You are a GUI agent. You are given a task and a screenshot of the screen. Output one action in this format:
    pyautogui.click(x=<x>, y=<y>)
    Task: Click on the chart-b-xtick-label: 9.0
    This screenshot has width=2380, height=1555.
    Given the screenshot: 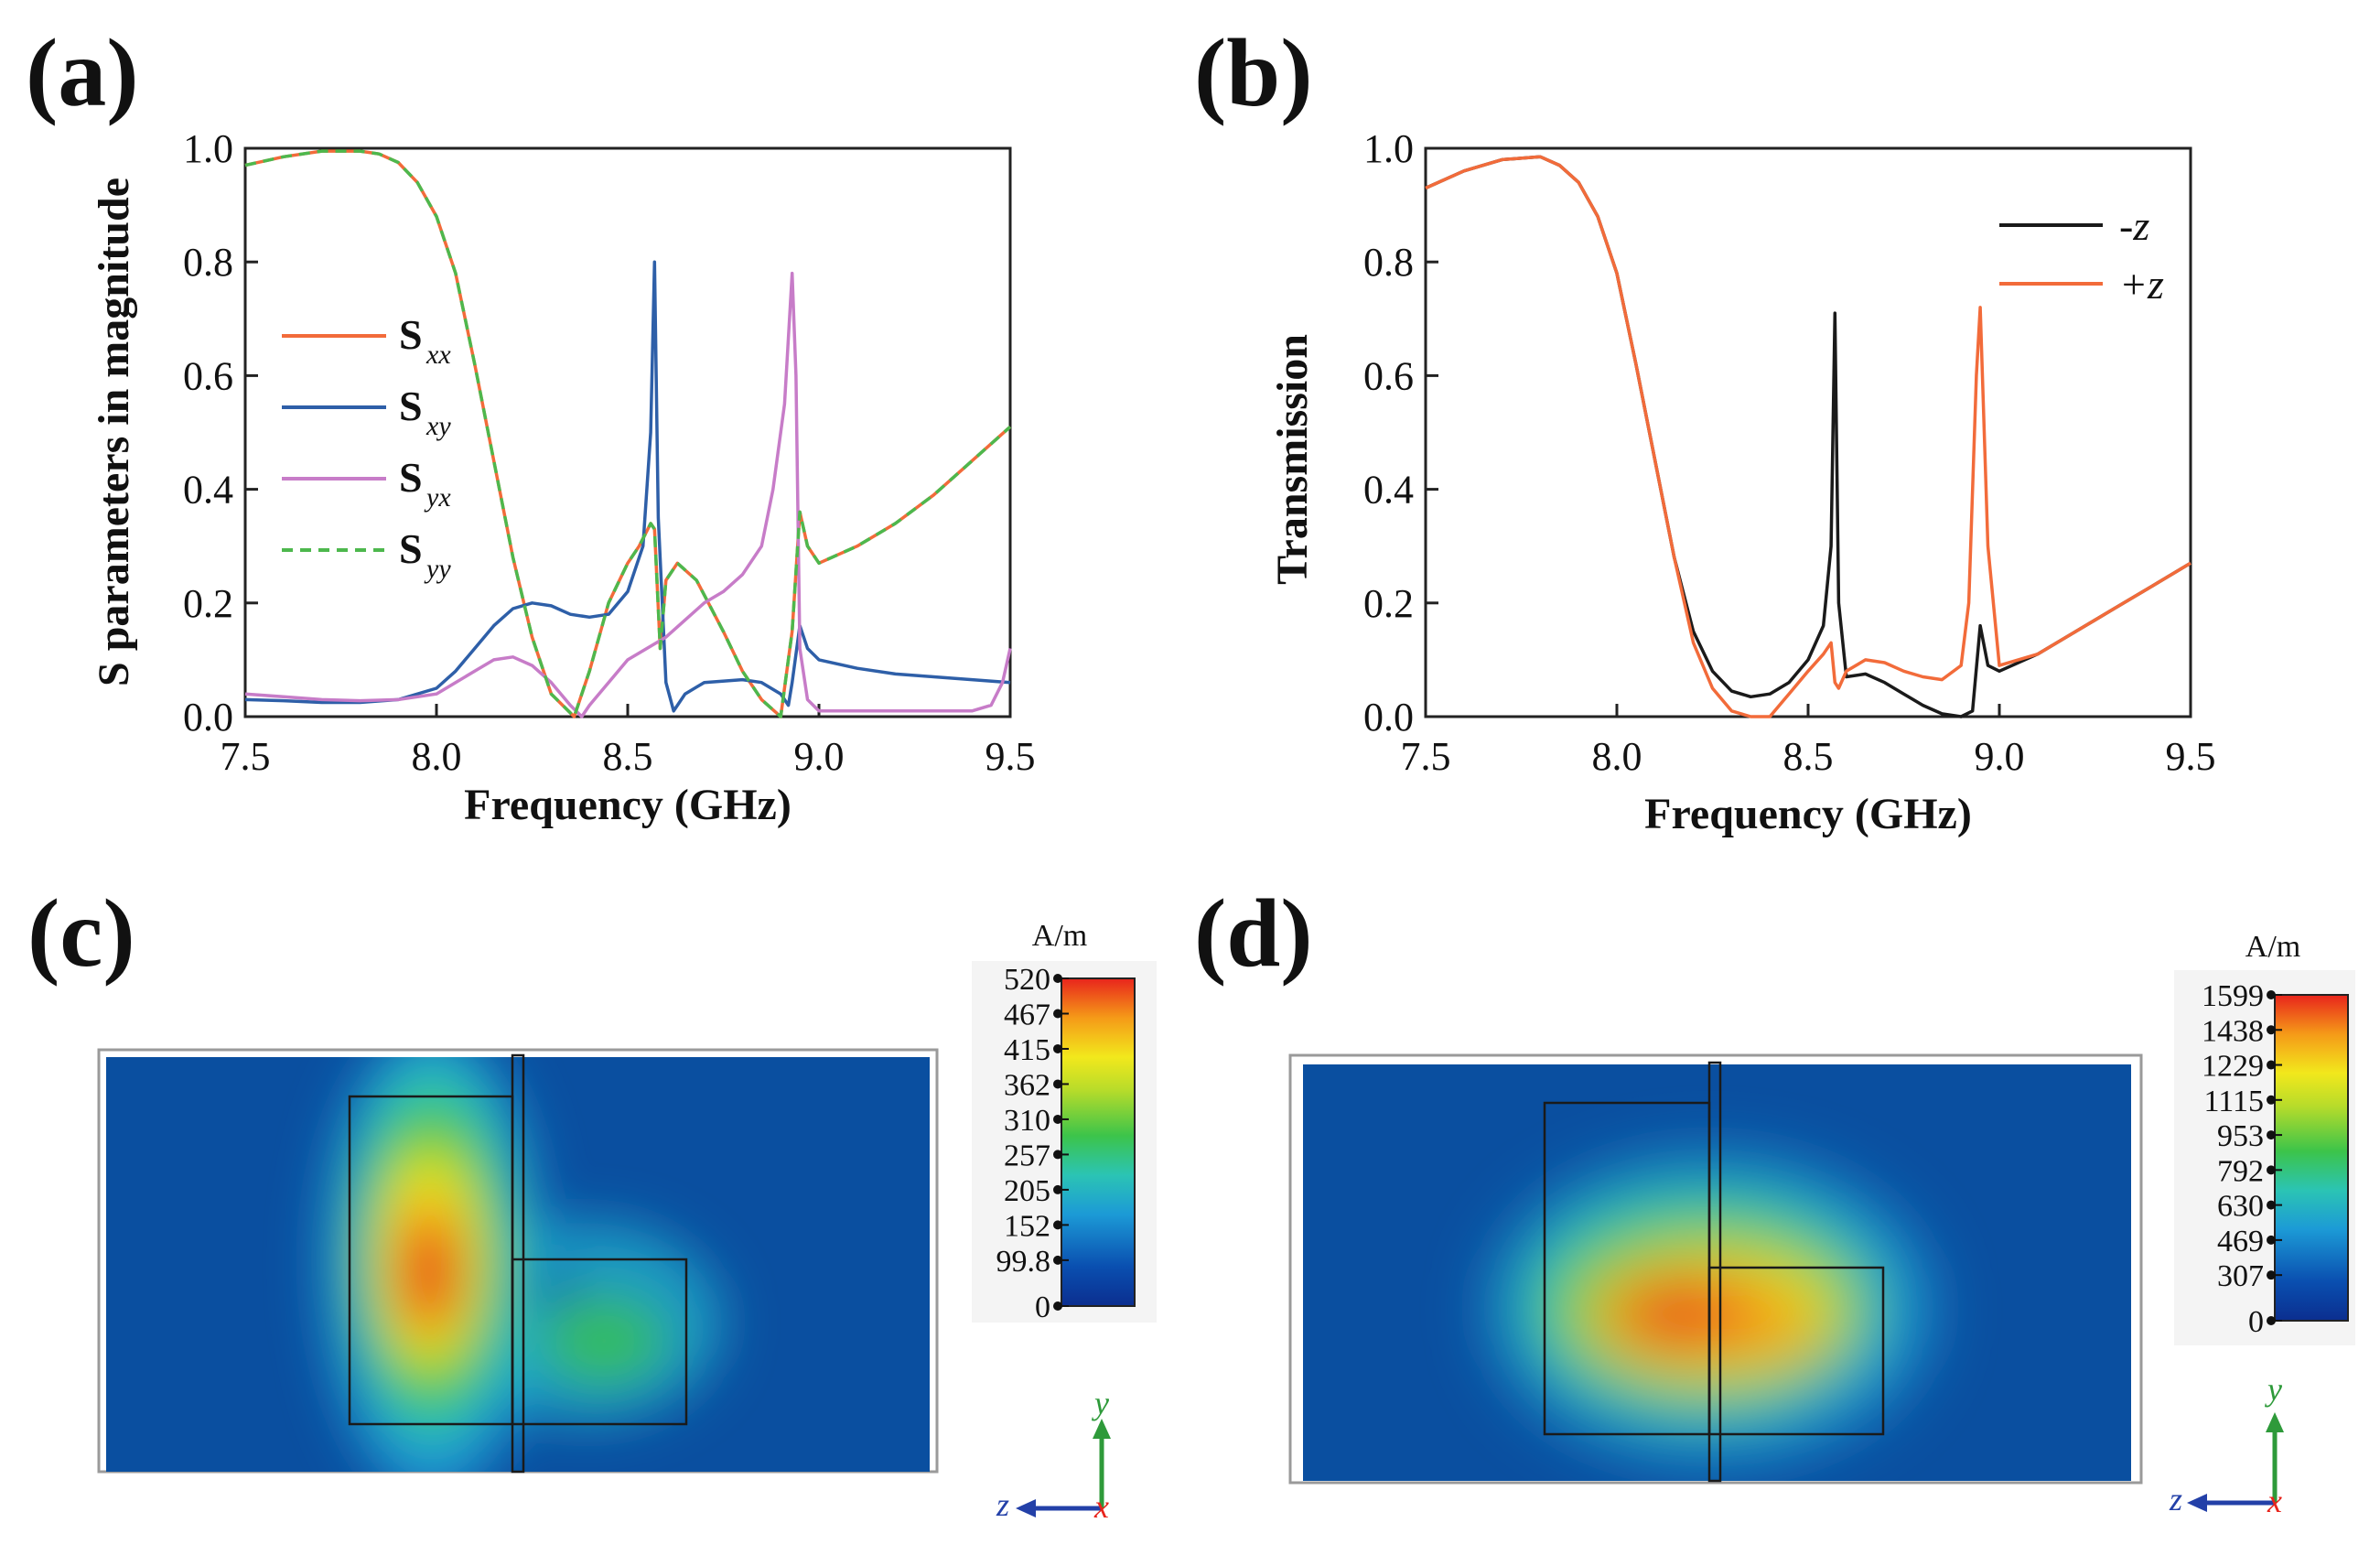 What is the action you would take?
    pyautogui.click(x=2000, y=756)
    